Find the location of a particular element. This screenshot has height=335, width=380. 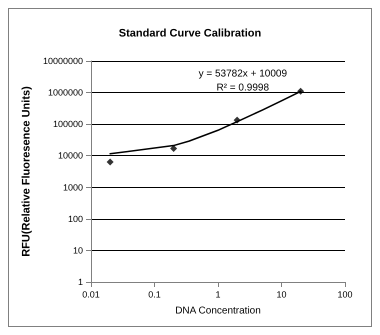

x-tick-label: 0.01 is located at coordinates (91, 295).